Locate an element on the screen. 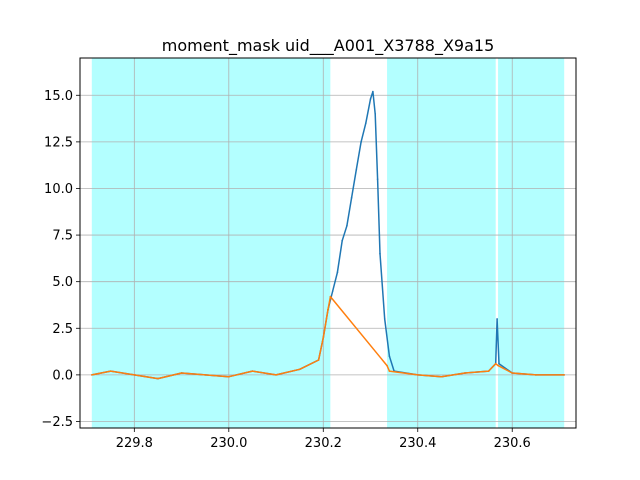  y-tick-label-3: 5.0 is located at coordinates (62, 282).